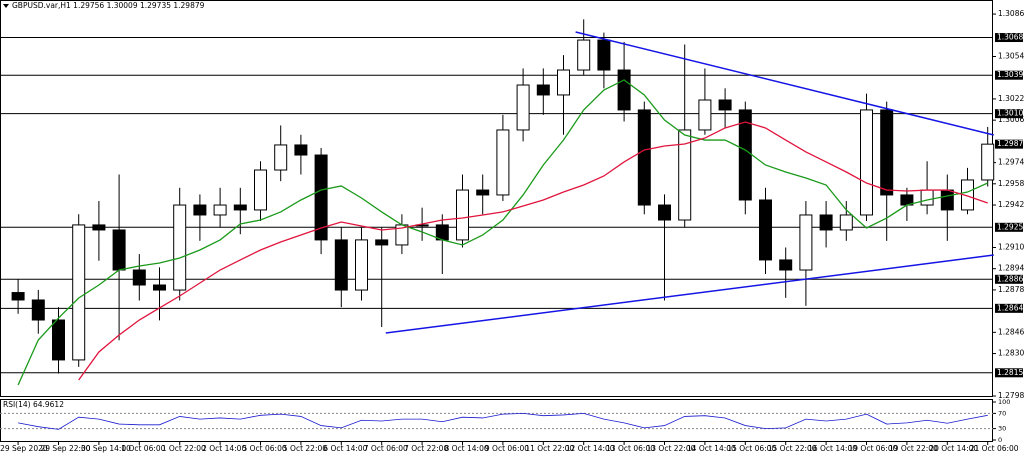  Describe the element at coordinates (832, 448) in the screenshot. I see `x-tick-label: 16 Oct 14:00` at that location.